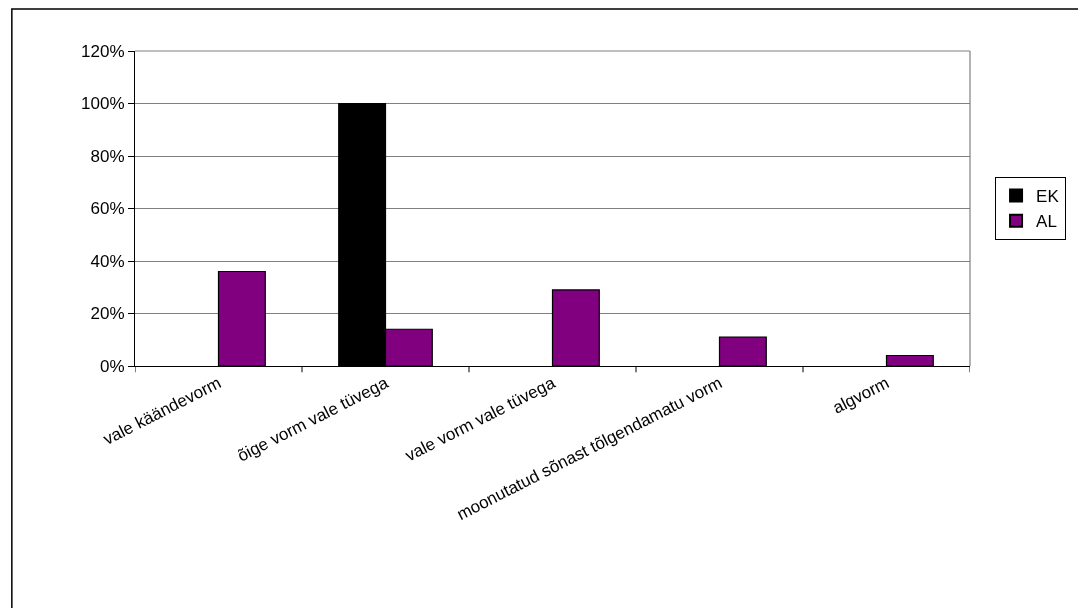  Describe the element at coordinates (107, 209) in the screenshot. I see `y-tick-label: 60%` at that location.